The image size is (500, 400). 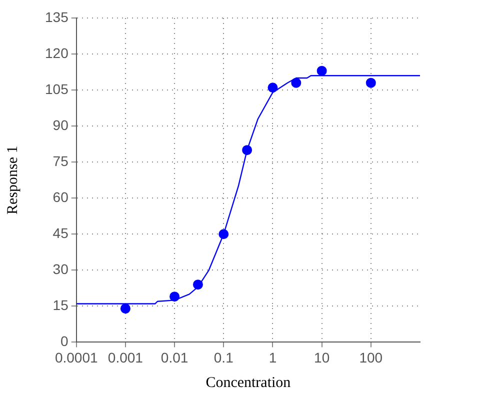 I want to click on y-tick-label: 105, so click(x=57, y=88).